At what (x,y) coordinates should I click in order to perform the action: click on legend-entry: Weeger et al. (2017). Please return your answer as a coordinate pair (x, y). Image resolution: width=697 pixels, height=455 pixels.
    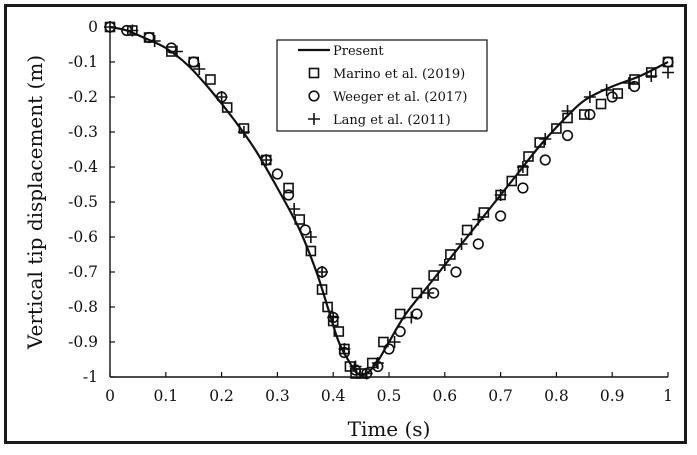
    Looking at the image, I should click on (388, 97).